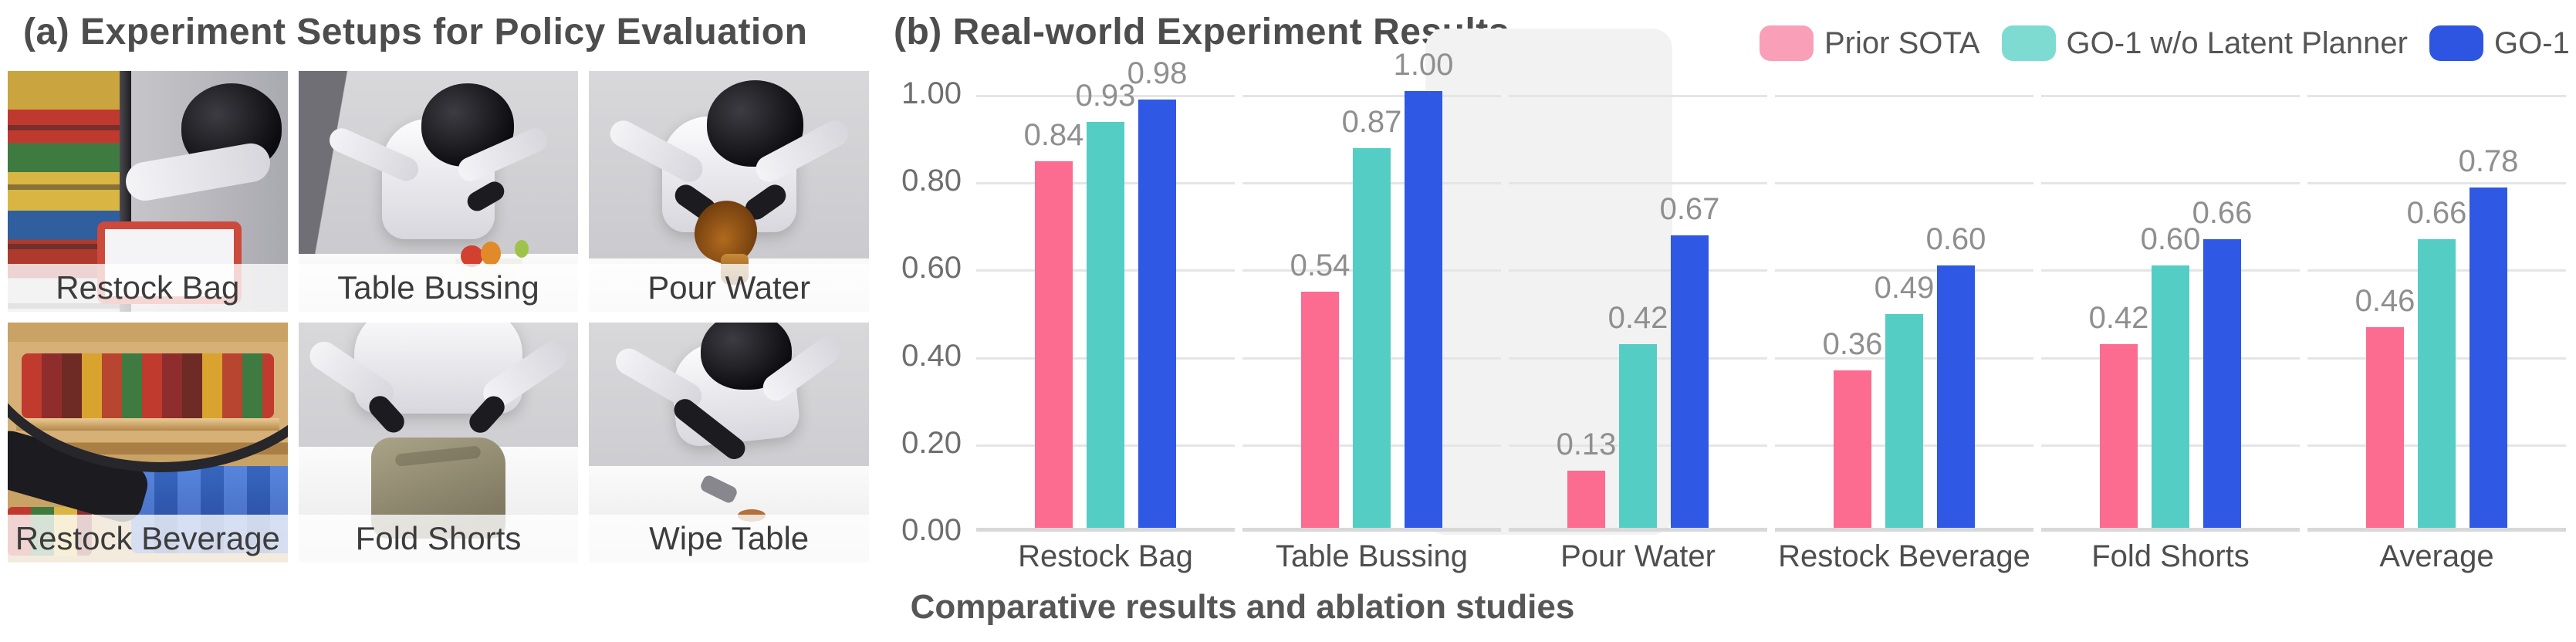 This screenshot has width=2576, height=642. I want to click on bar-go-1: 0.67, so click(1689, 360).